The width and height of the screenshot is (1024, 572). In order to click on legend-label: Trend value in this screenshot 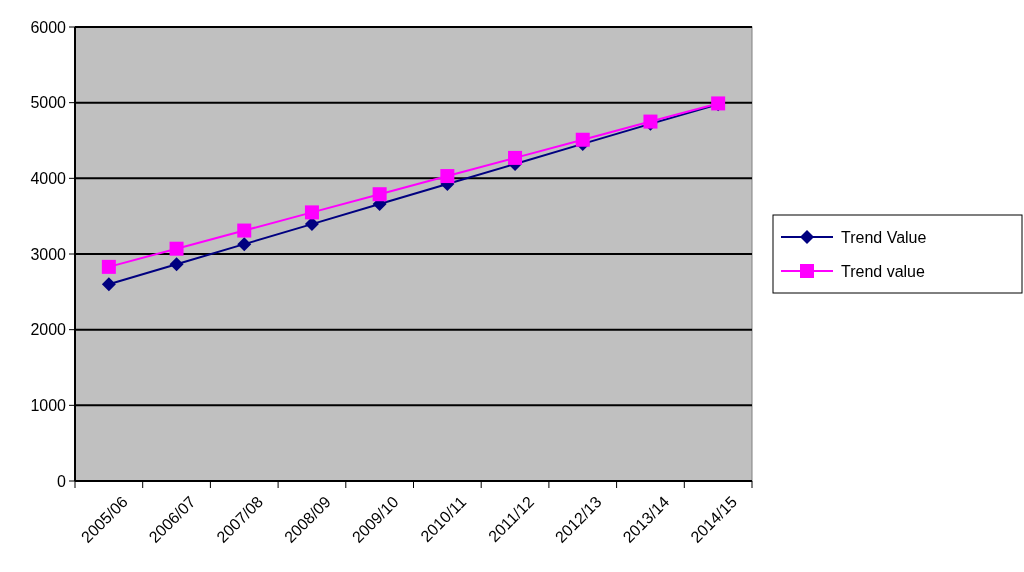, I will do `click(883, 271)`.